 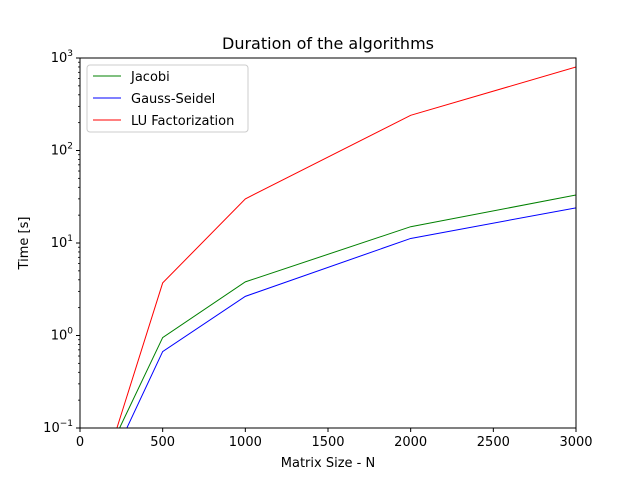 I want to click on x-tick-label: 1500, so click(x=327, y=442).